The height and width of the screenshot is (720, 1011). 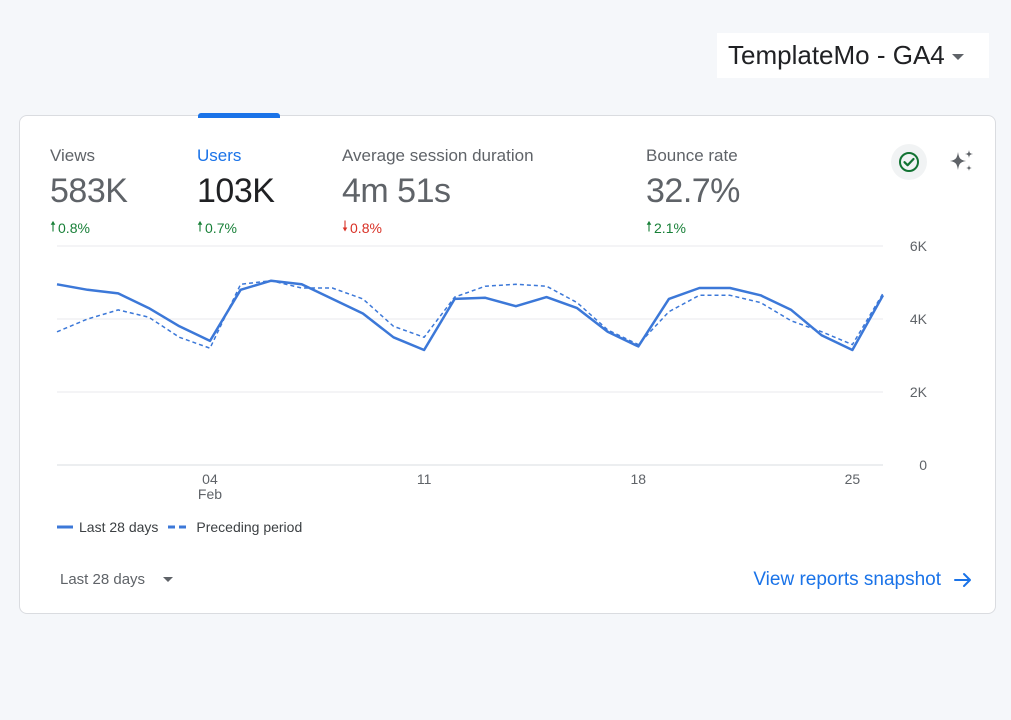 I want to click on metric-avg-session-duration: Average session duration 4m 51s 🠗 0.8%, so click(x=438, y=193).